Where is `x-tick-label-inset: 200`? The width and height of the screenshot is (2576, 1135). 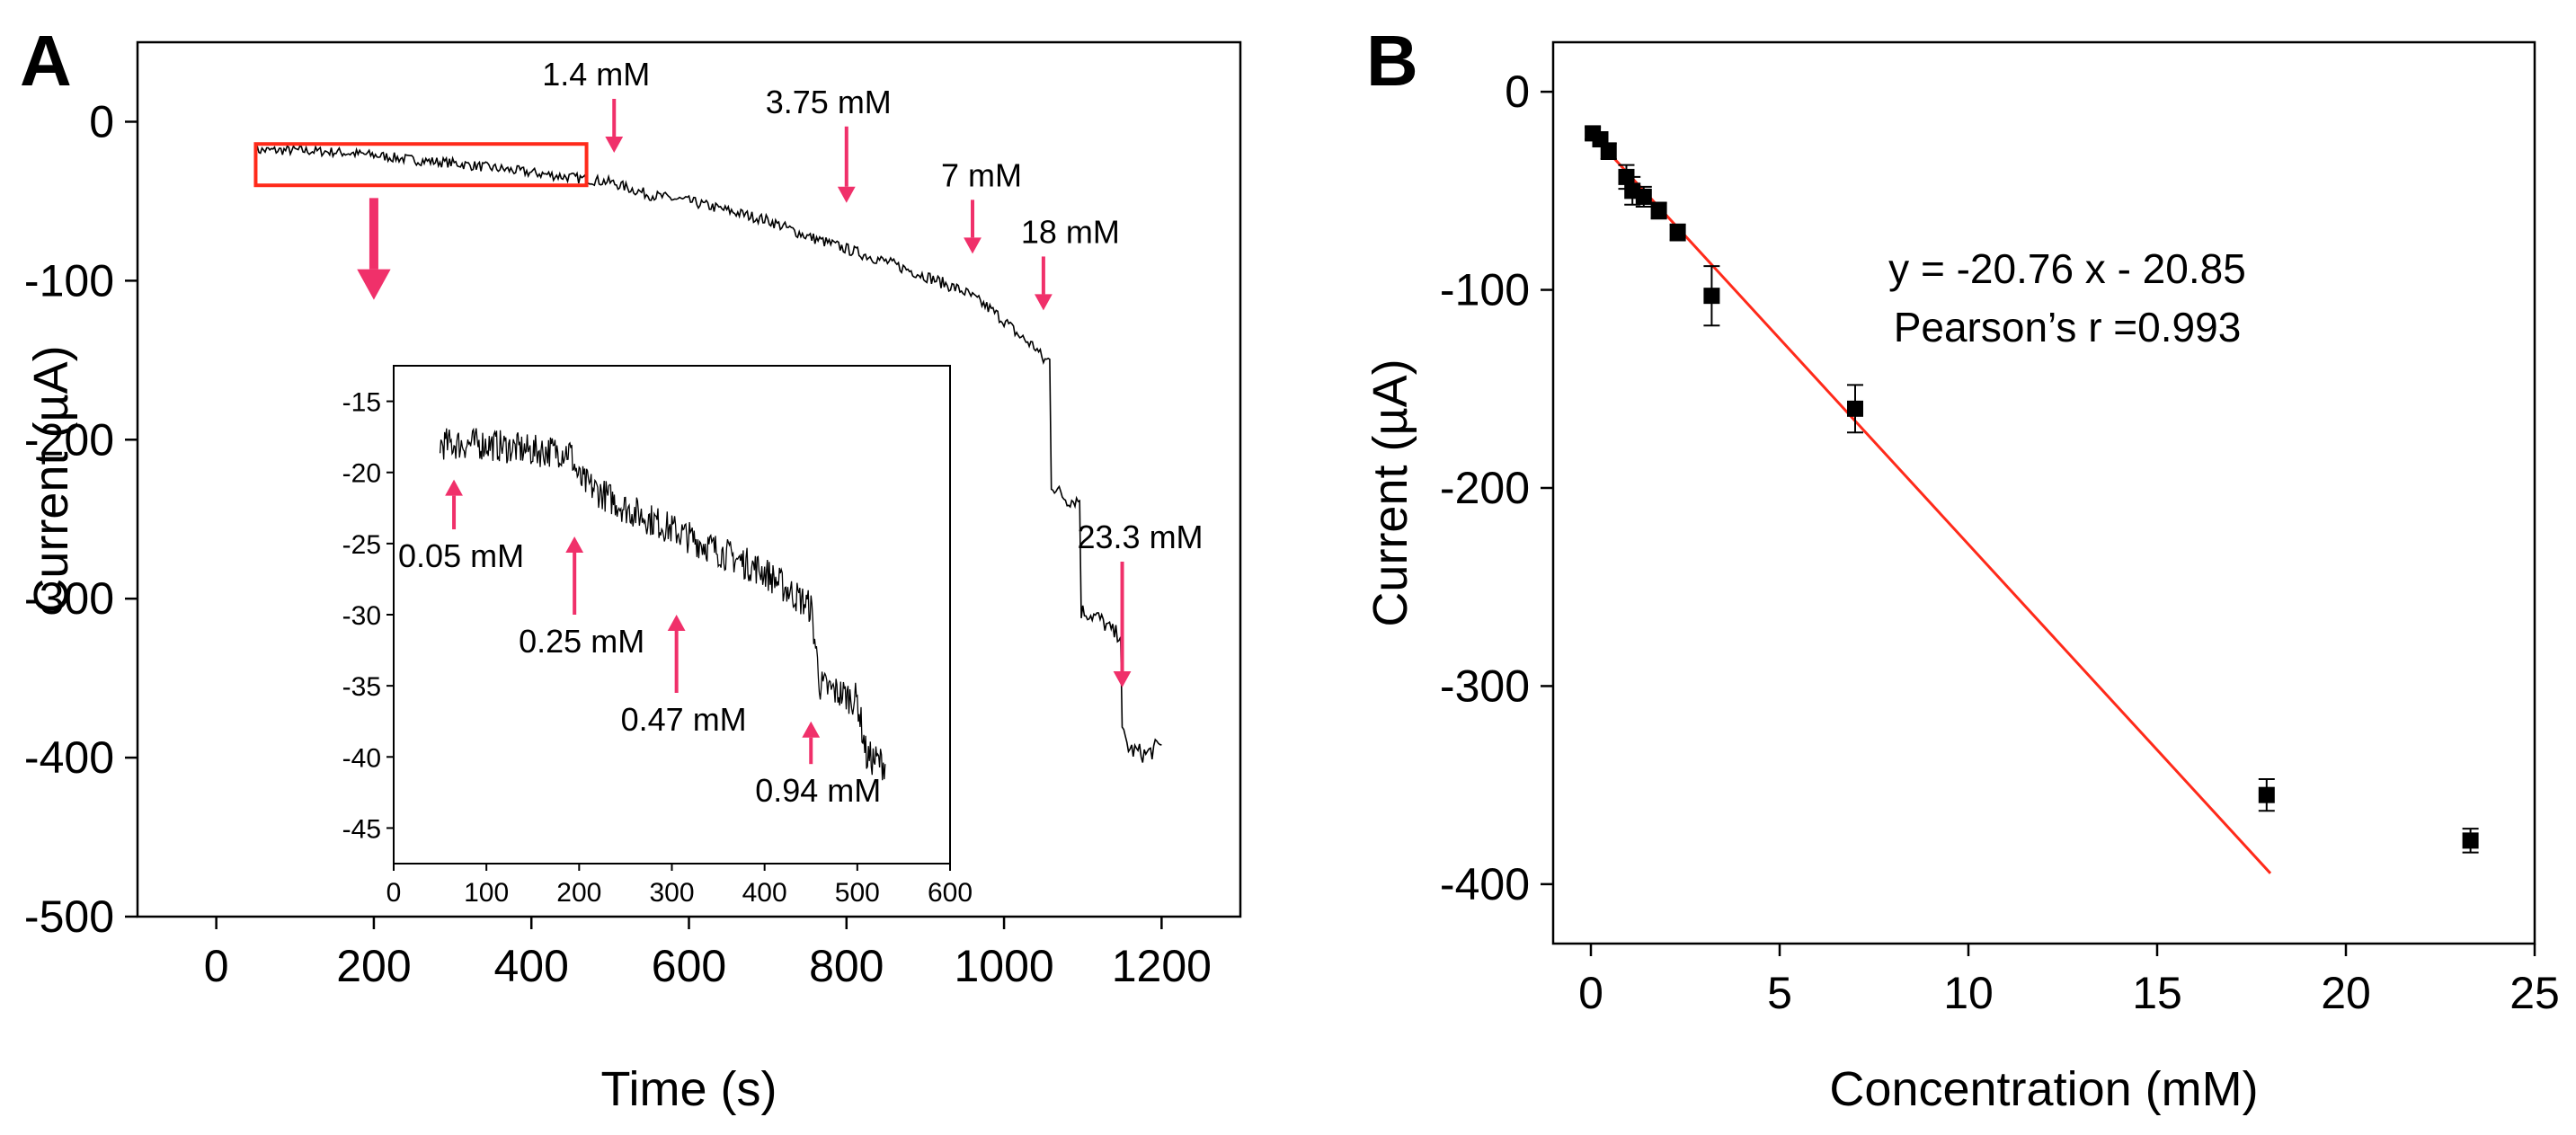 x-tick-label-inset: 200 is located at coordinates (578, 893).